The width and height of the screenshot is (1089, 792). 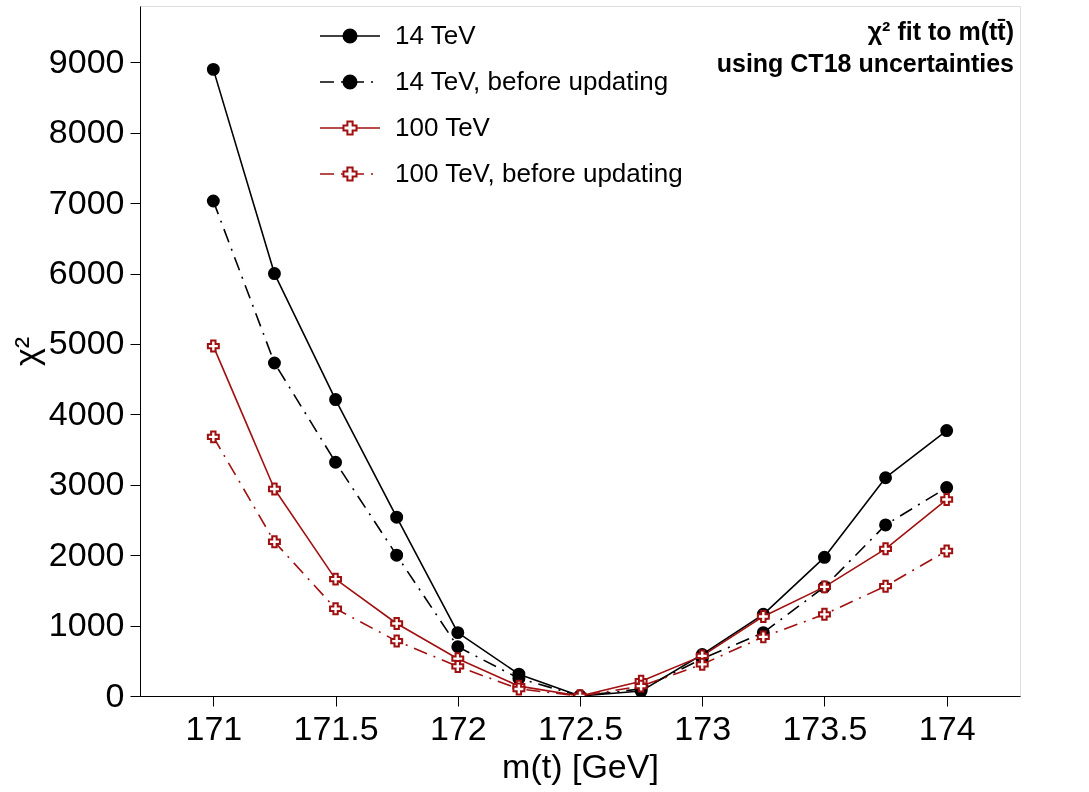 What do you see at coordinates (25, 351) in the screenshot?
I see `y-axis-title: χ²` at bounding box center [25, 351].